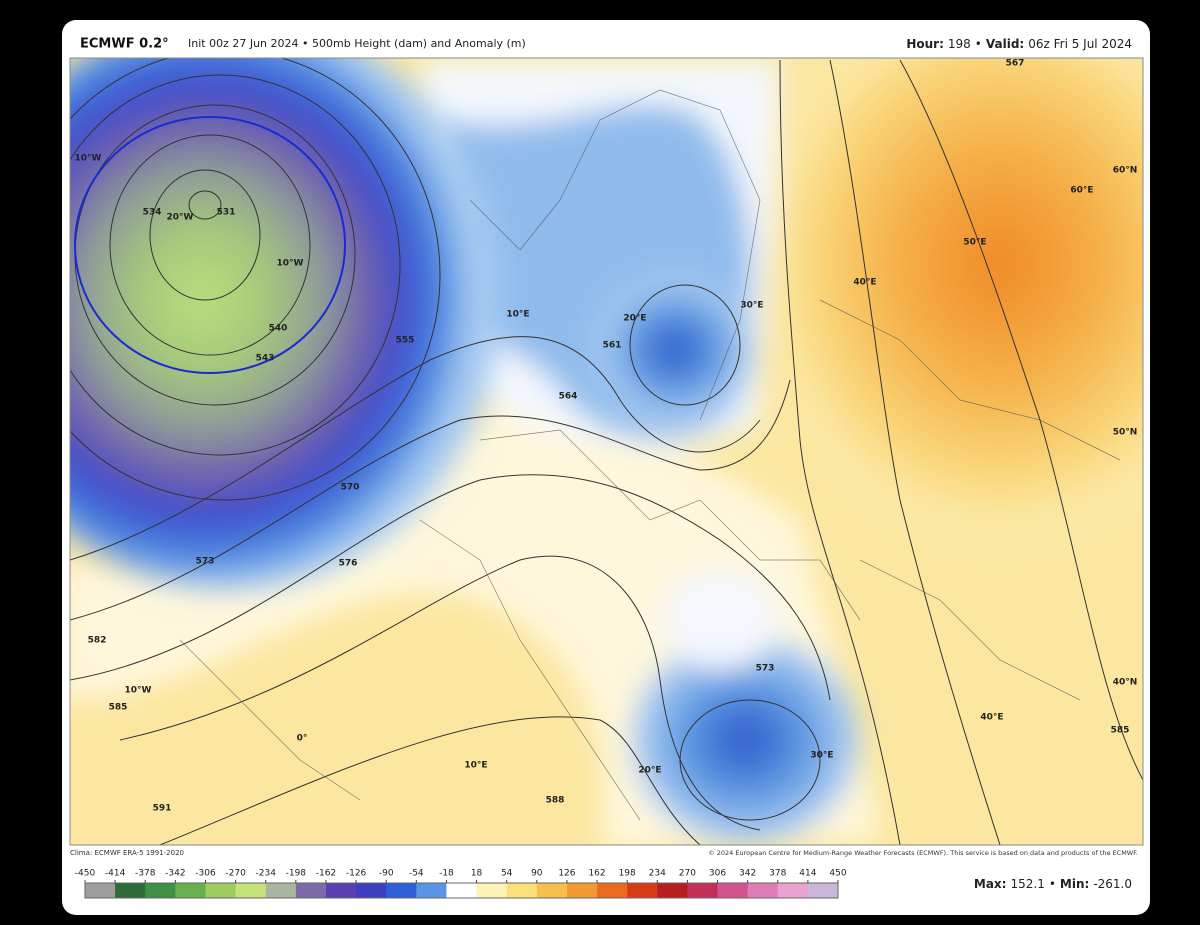  Describe the element at coordinates (925, 44) in the screenshot. I see `hour-label: Hour:` at that location.